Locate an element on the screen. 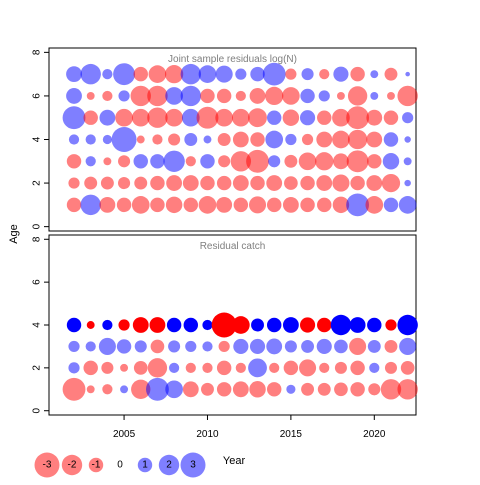  legend-label: -1 is located at coordinates (96, 465).